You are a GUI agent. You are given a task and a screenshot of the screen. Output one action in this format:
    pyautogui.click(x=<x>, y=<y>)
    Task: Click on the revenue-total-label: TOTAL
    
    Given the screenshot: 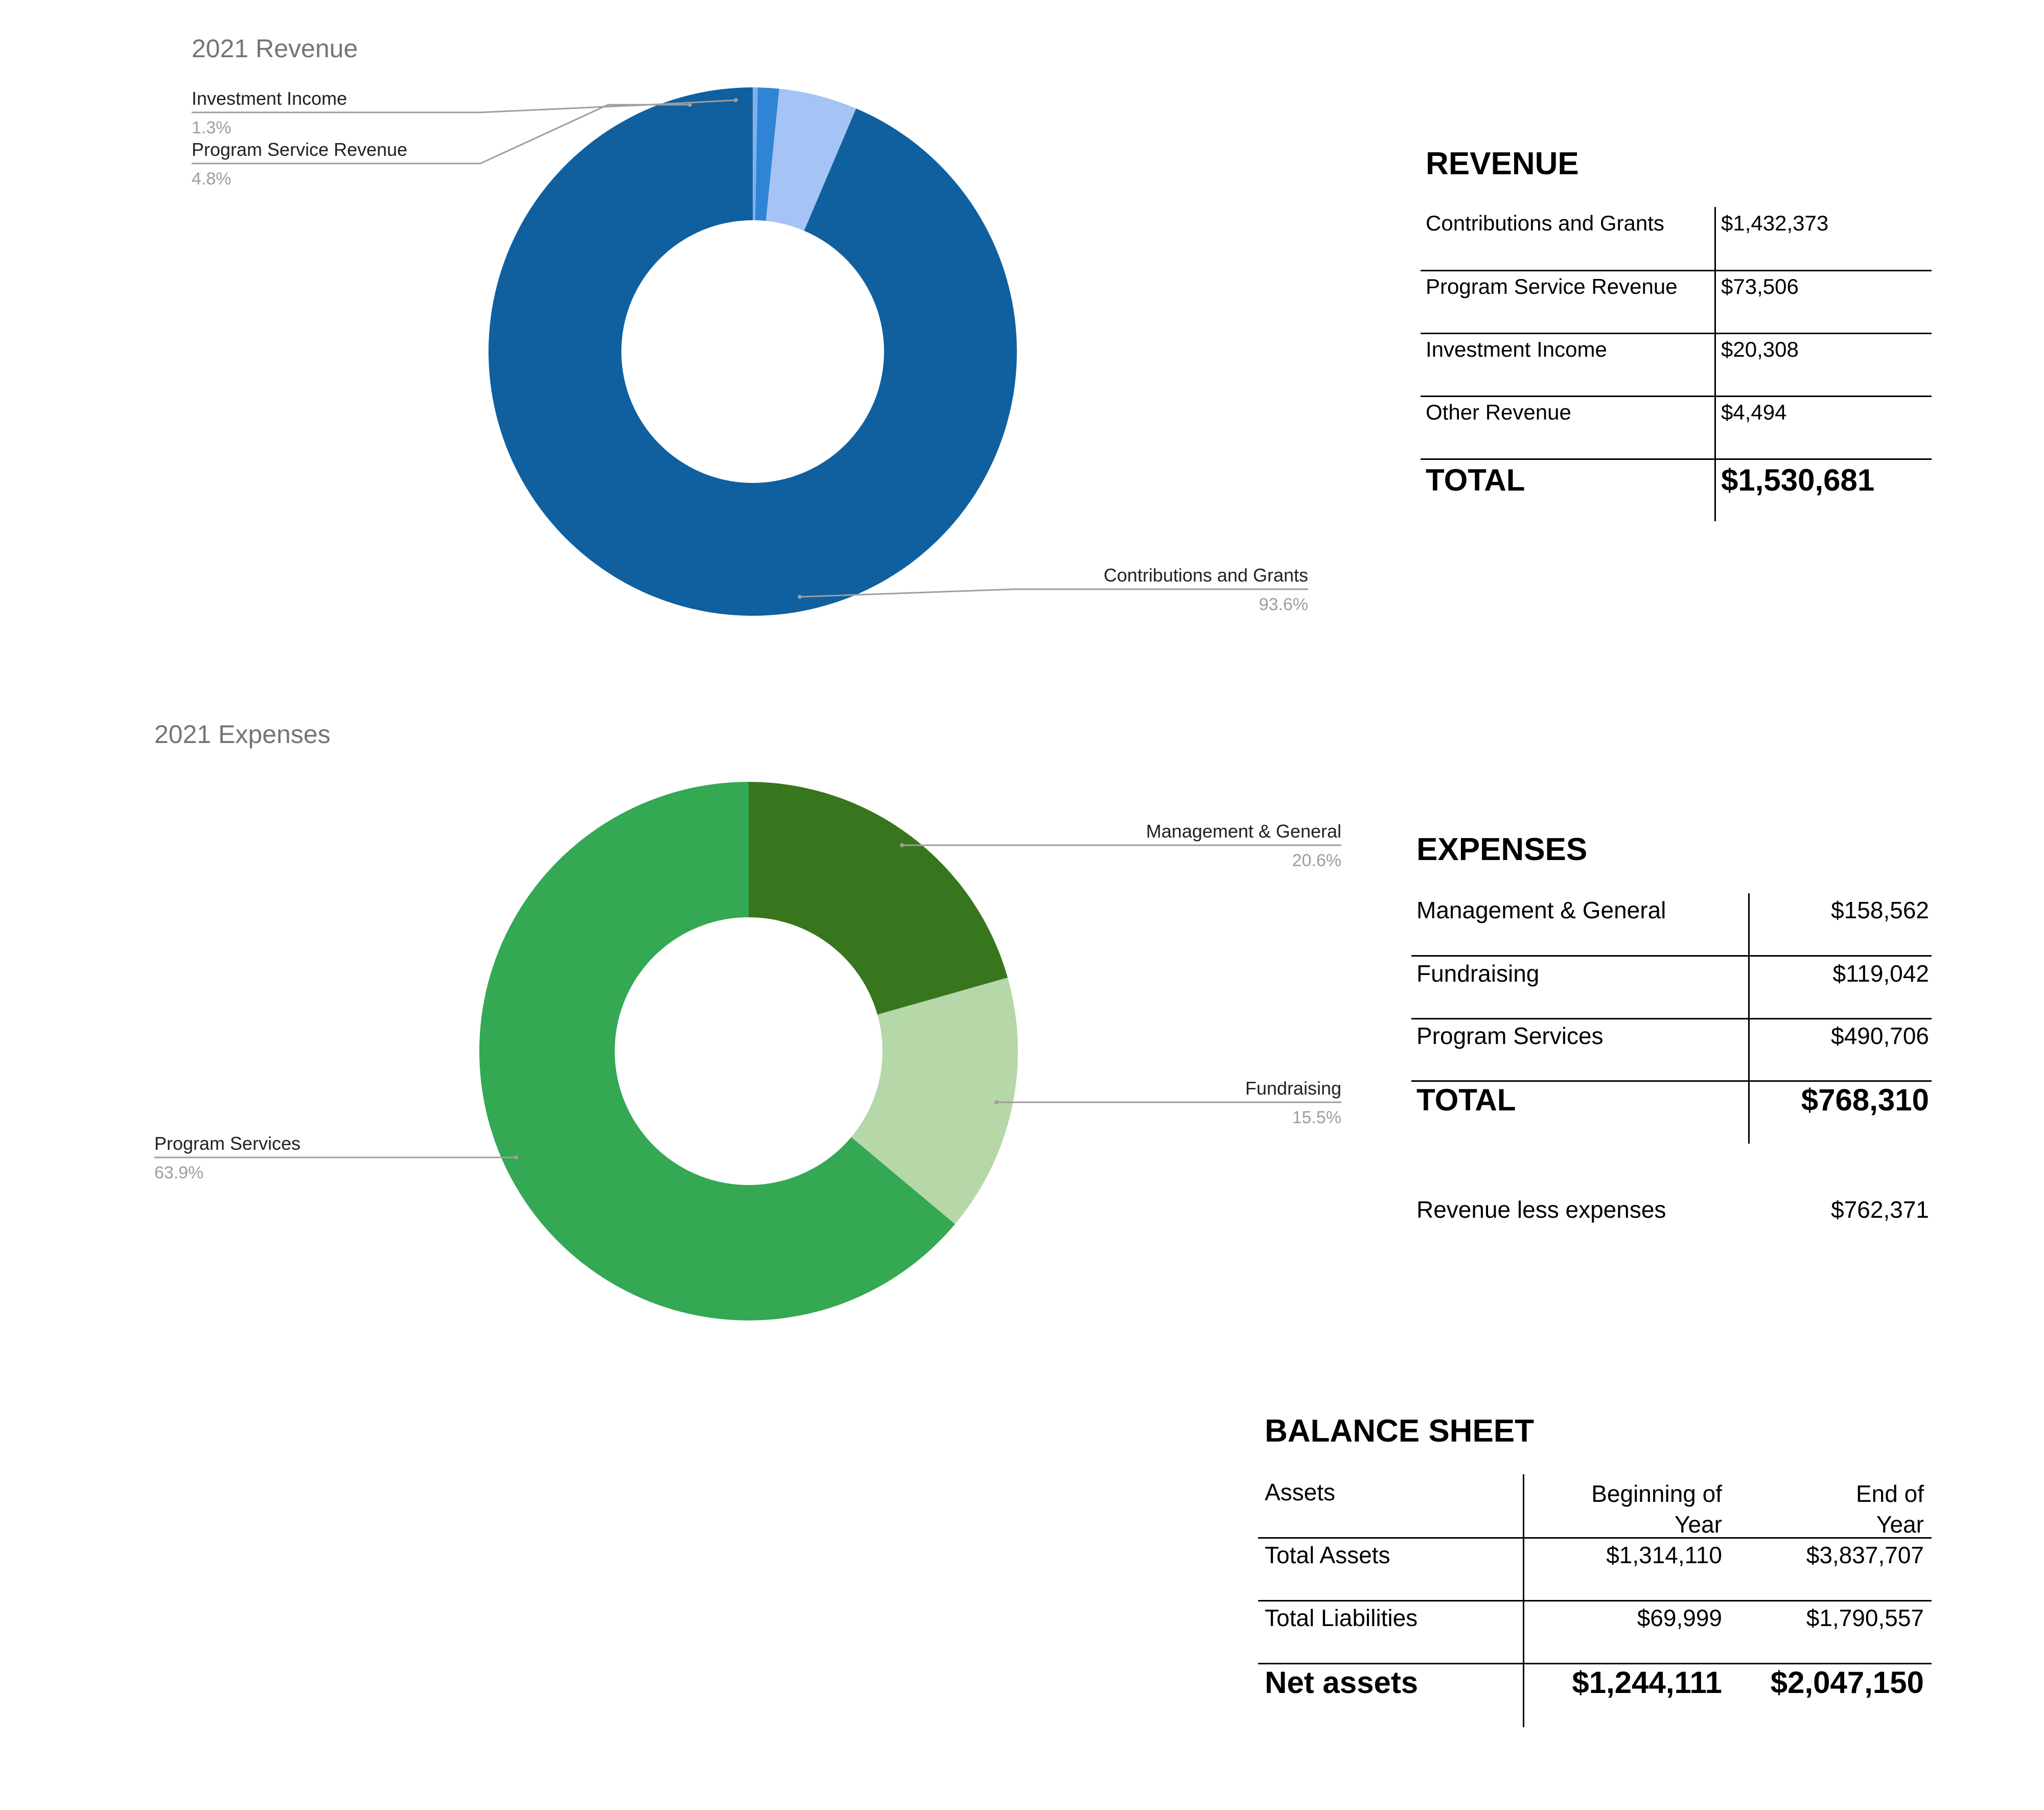 What is the action you would take?
    pyautogui.click(x=1475, y=480)
    